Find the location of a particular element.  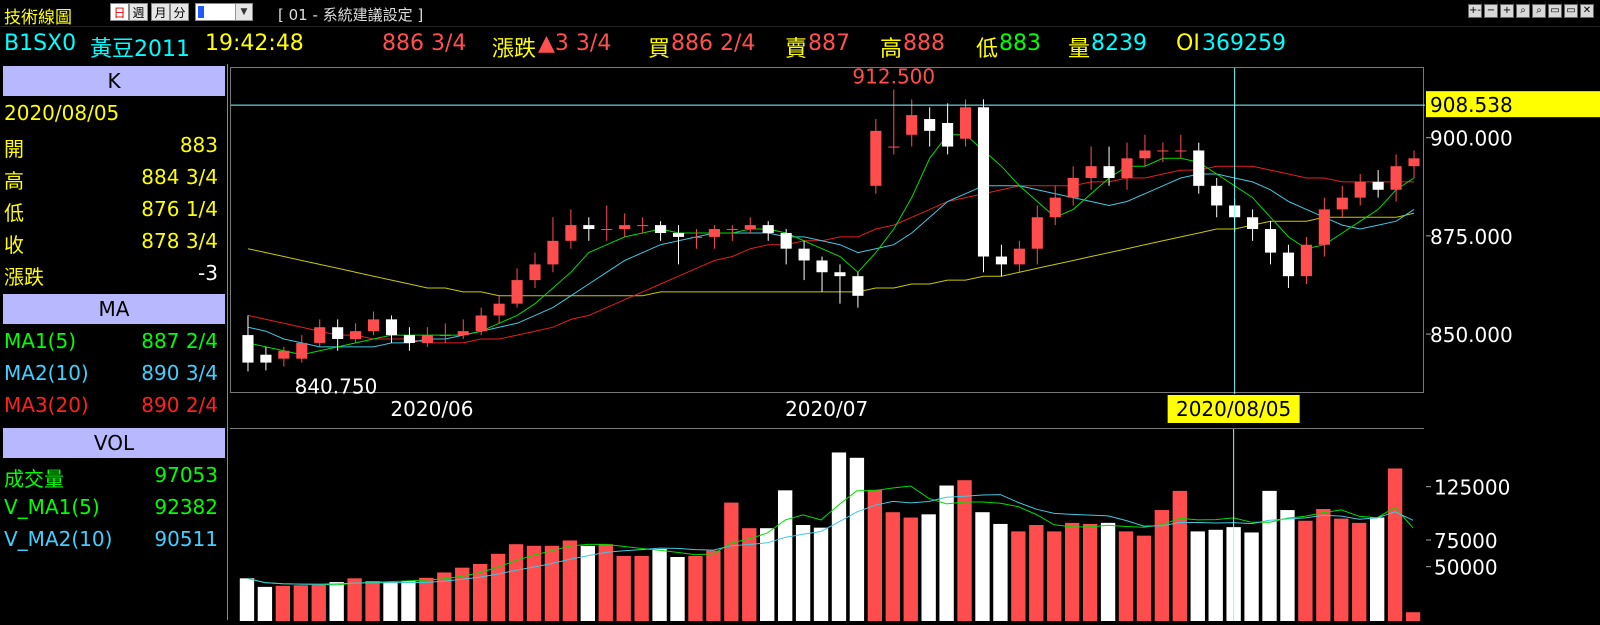

price-tick-label: 875.000 is located at coordinates (1471, 237).